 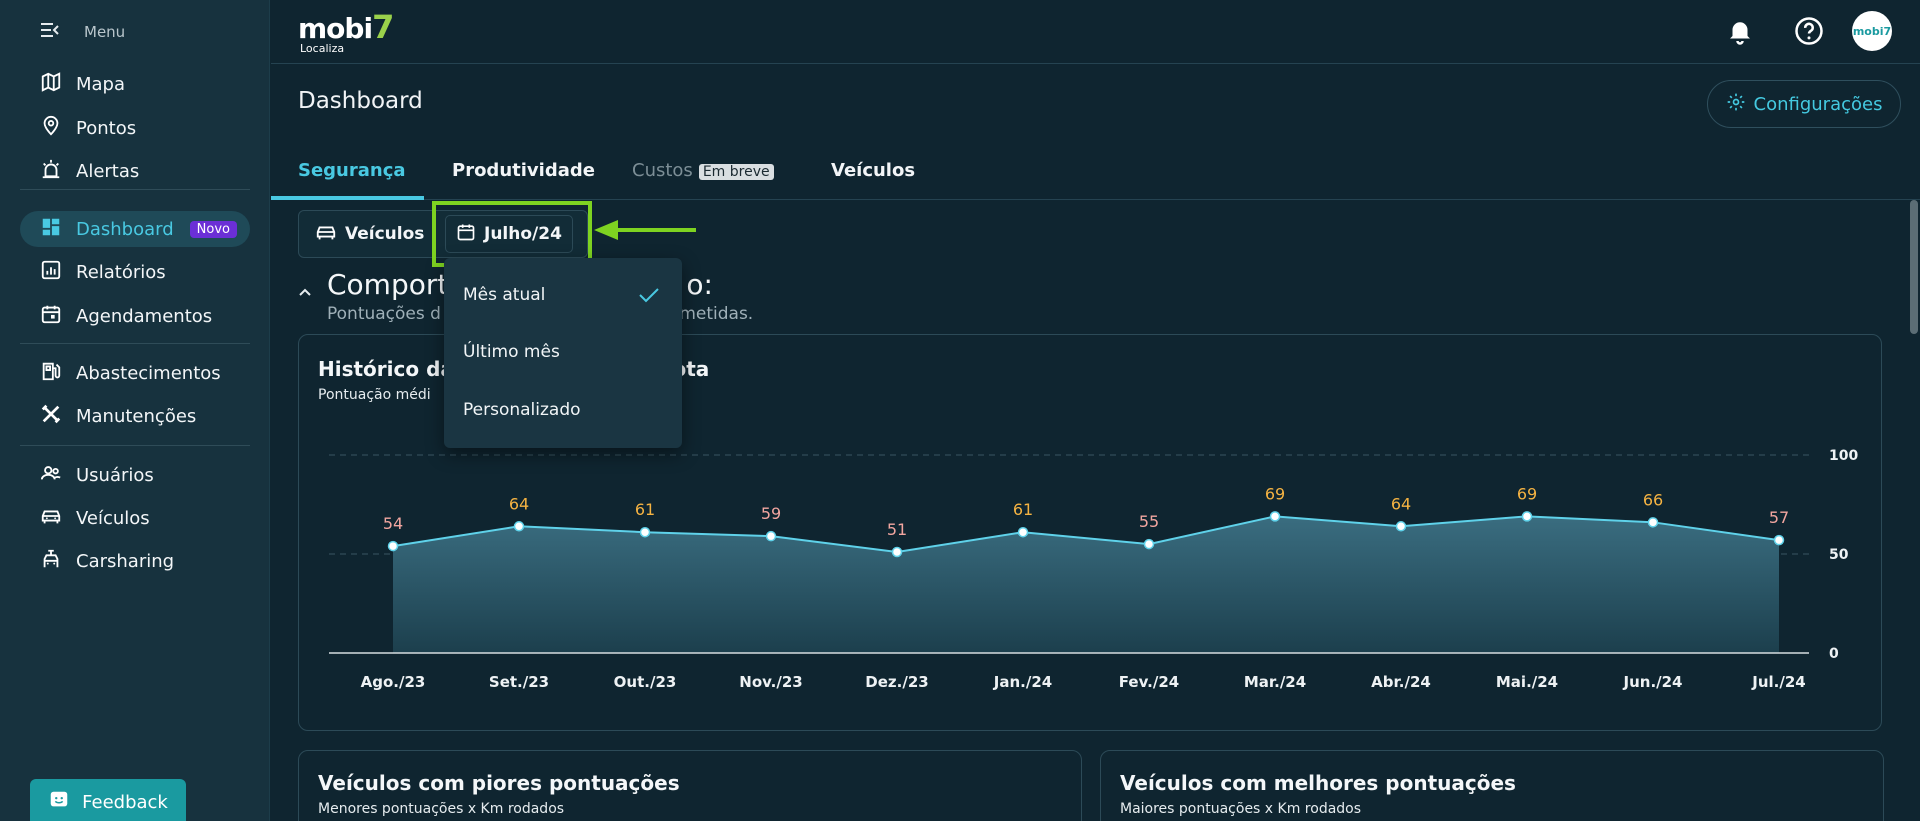 I want to click on data-label: 64, so click(x=519, y=503).